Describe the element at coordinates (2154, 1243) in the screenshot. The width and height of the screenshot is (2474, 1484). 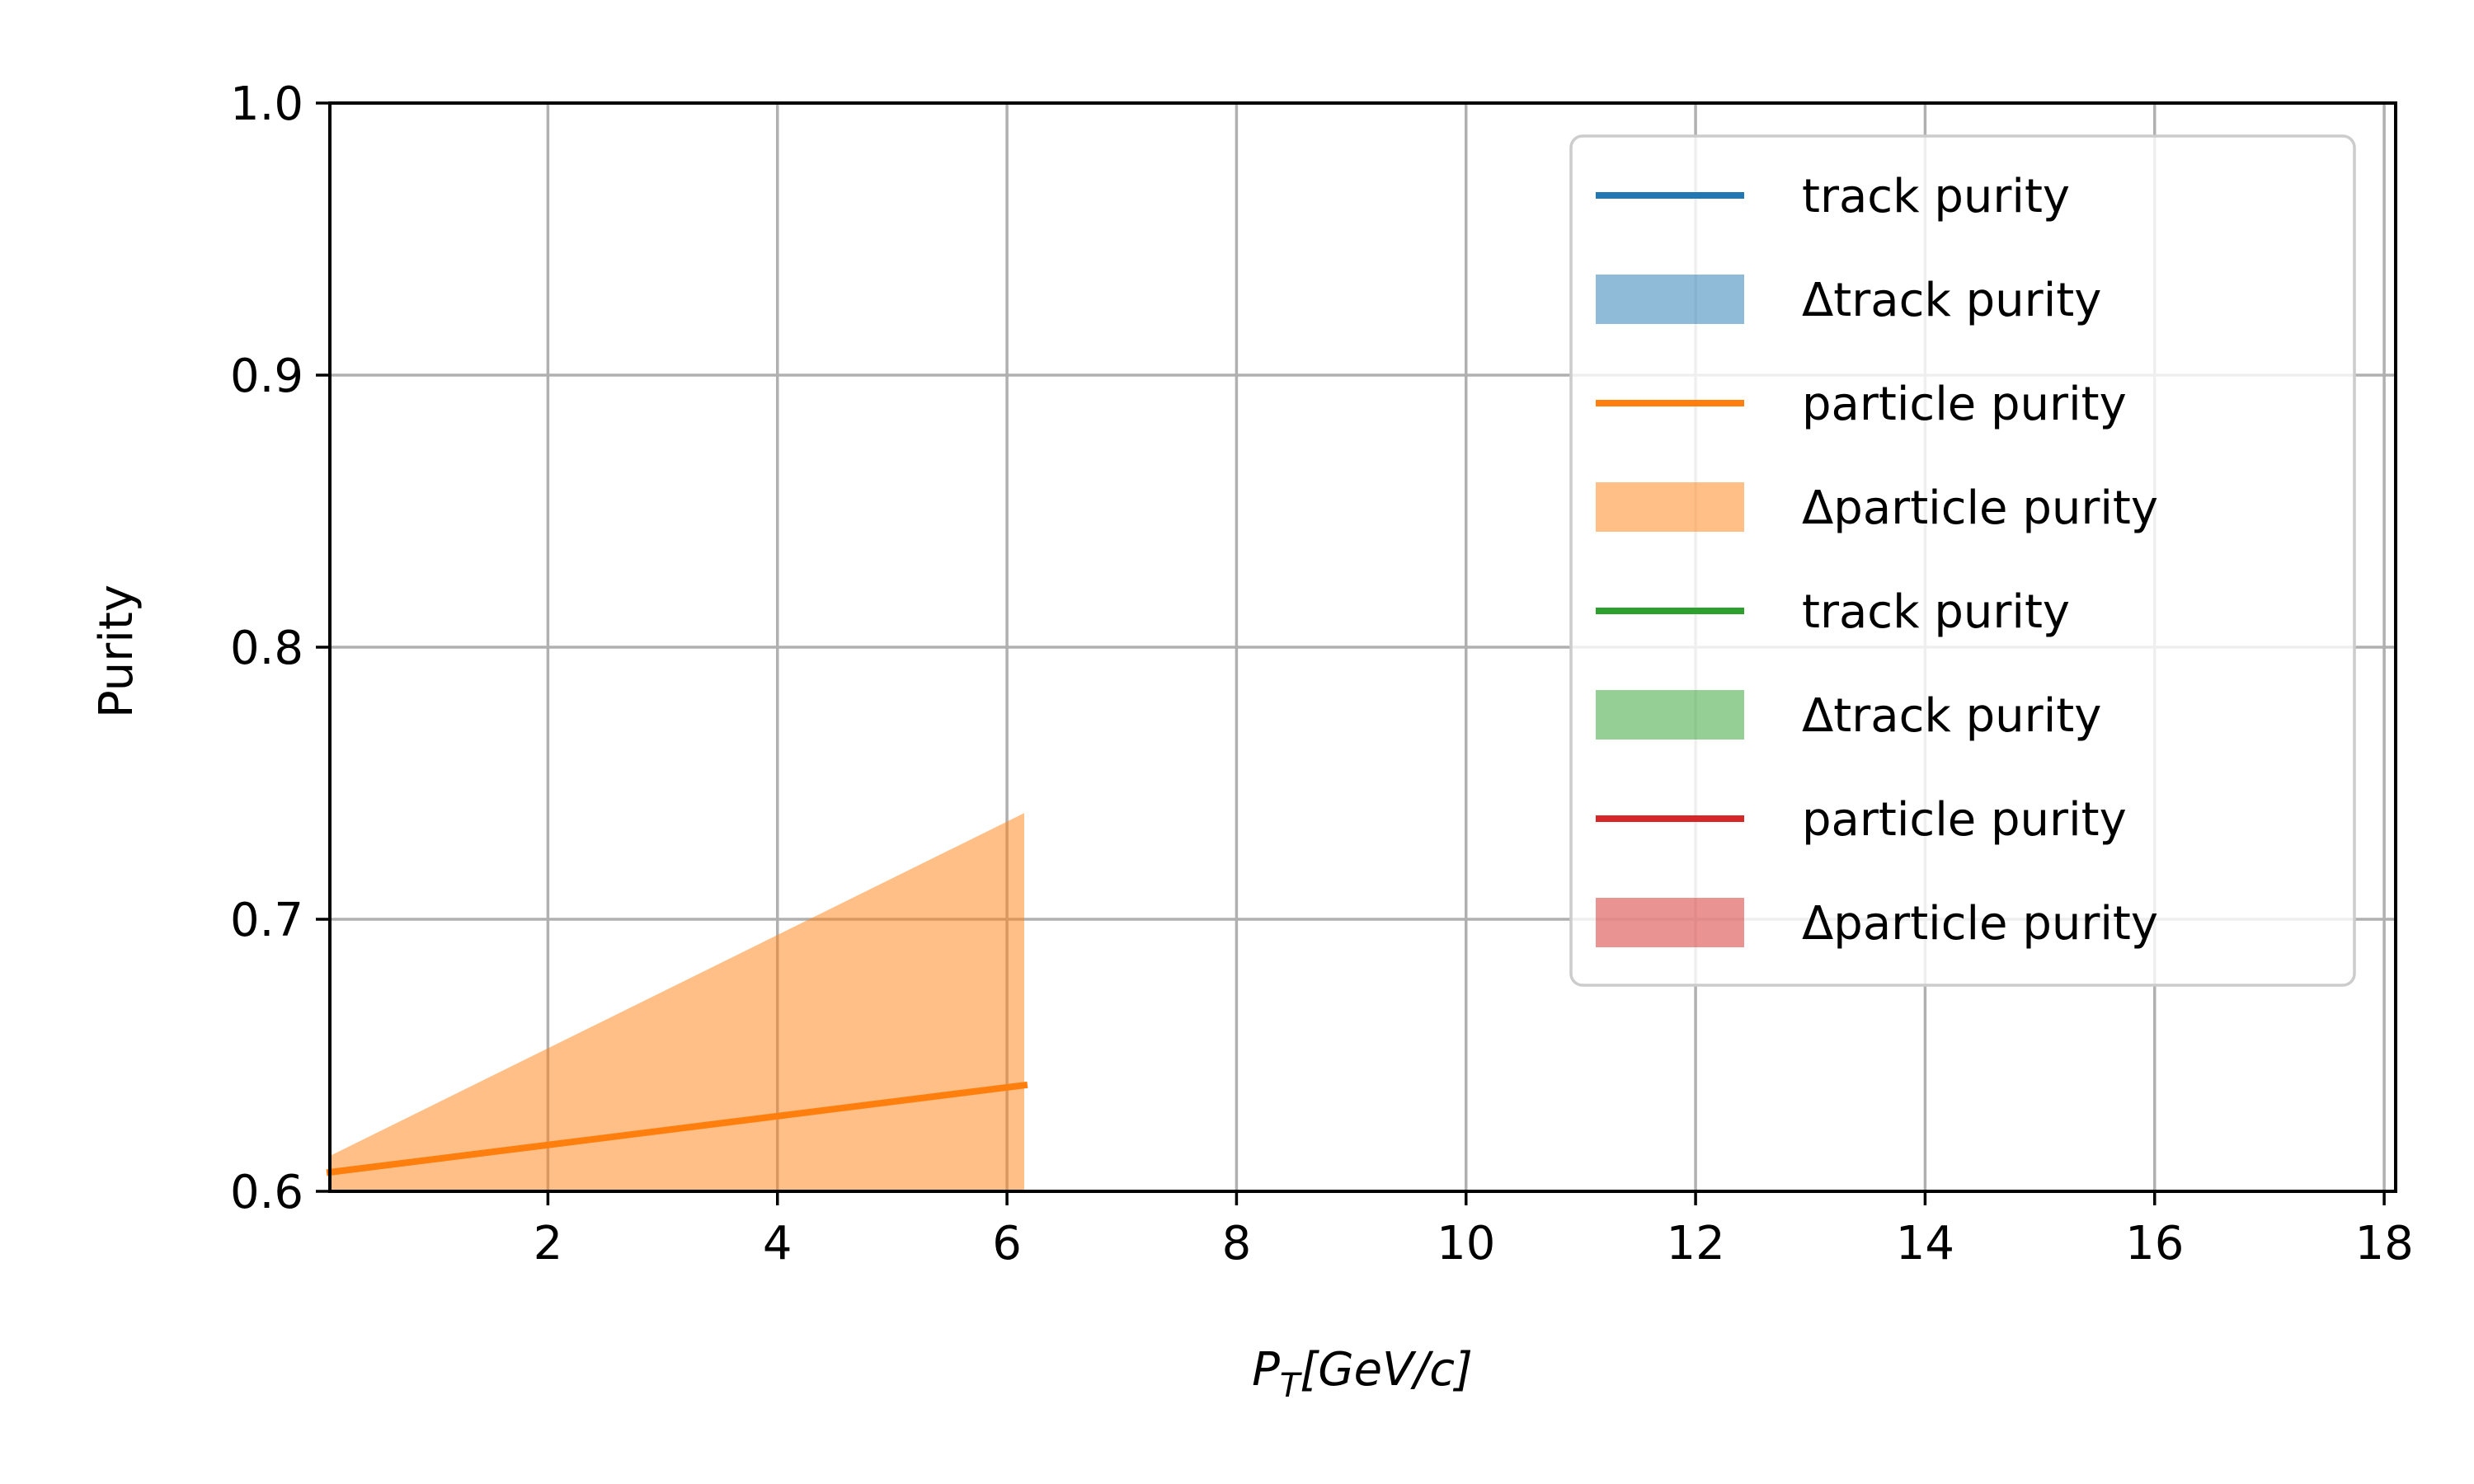
I see `x-tick-label: 16` at that location.